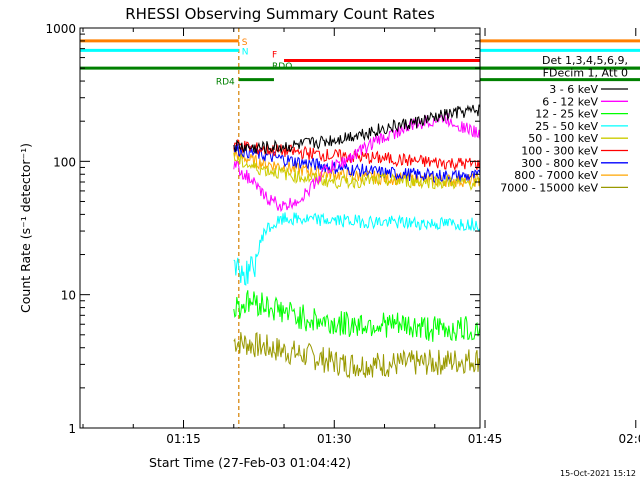  What do you see at coordinates (250, 462) in the screenshot?
I see `x-axis-label: Start Time (27-Feb-03 01:04:42)` at bounding box center [250, 462].